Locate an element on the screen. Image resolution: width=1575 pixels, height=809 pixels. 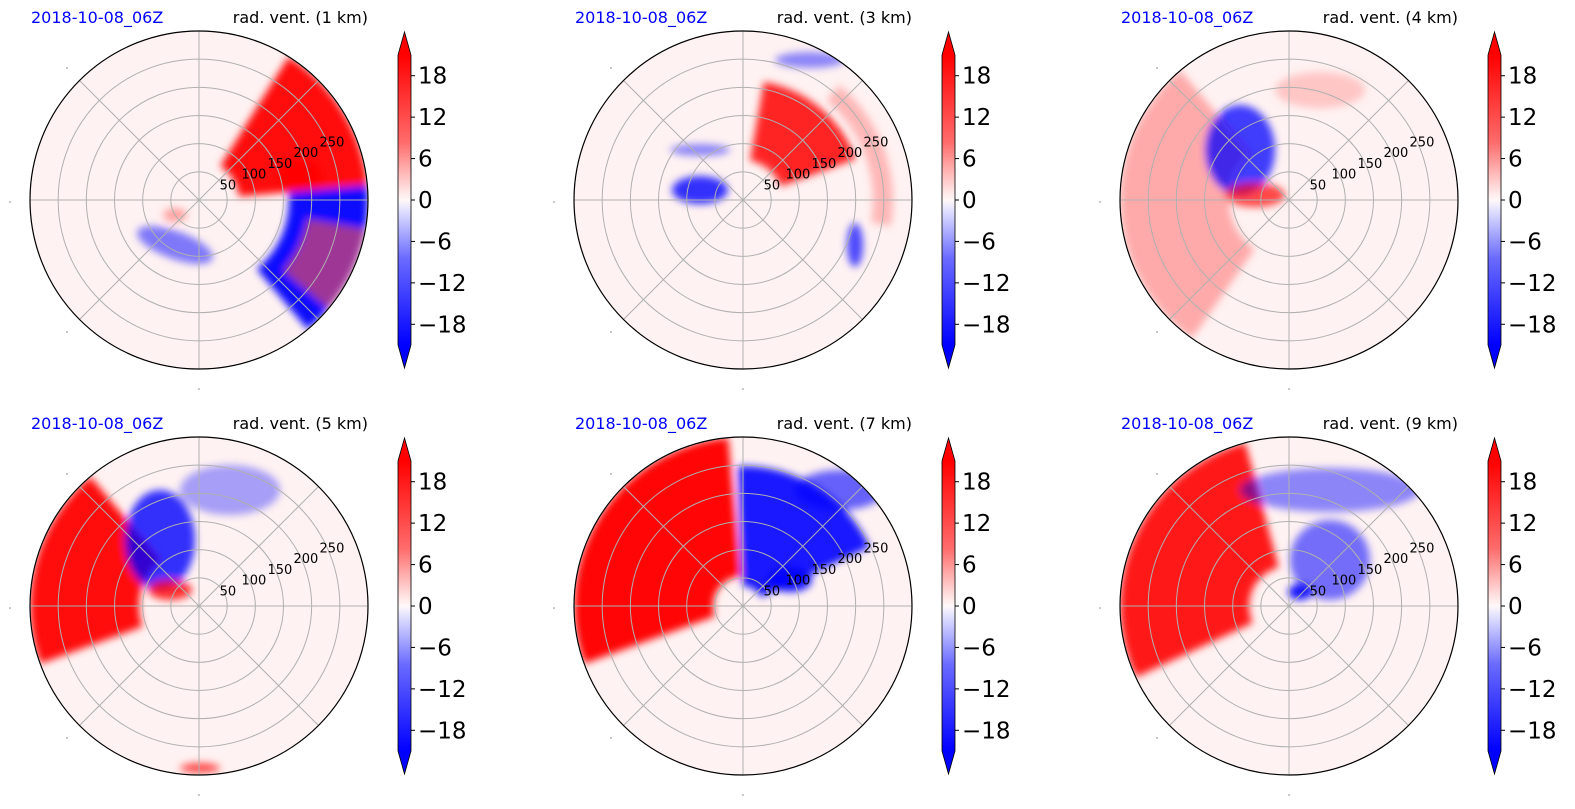
colorbar-tick-label: 0 is located at coordinates (425, 607).